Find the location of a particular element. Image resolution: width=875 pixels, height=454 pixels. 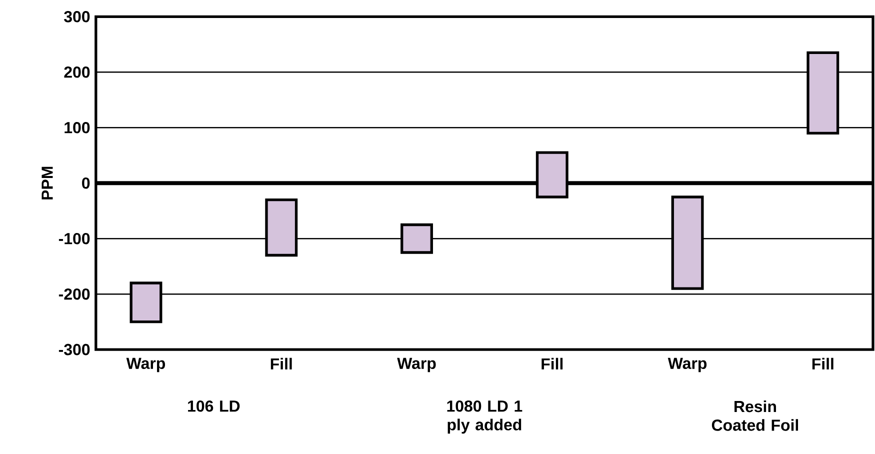

y-tick-label: 0 is located at coordinates (86, 183).